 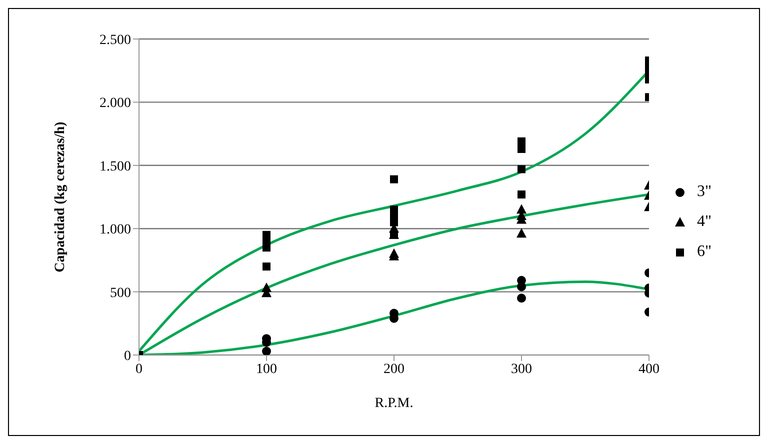 What do you see at coordinates (120, 293) in the screenshot?
I see `y-tick-label: 500` at bounding box center [120, 293].